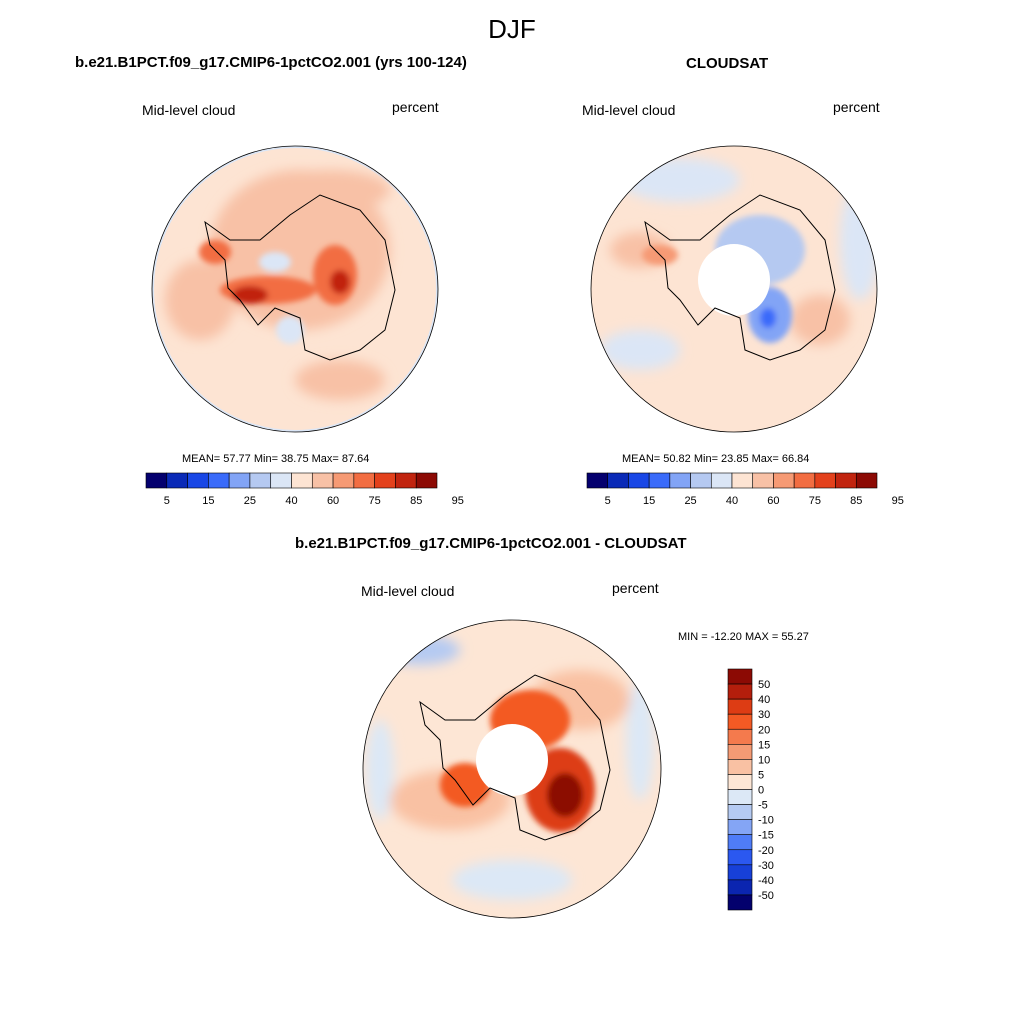 The width and height of the screenshot is (1024, 1024). Describe the element at coordinates (766, 866) in the screenshot. I see `panel3-colorbar-tick-label: -30` at that location.